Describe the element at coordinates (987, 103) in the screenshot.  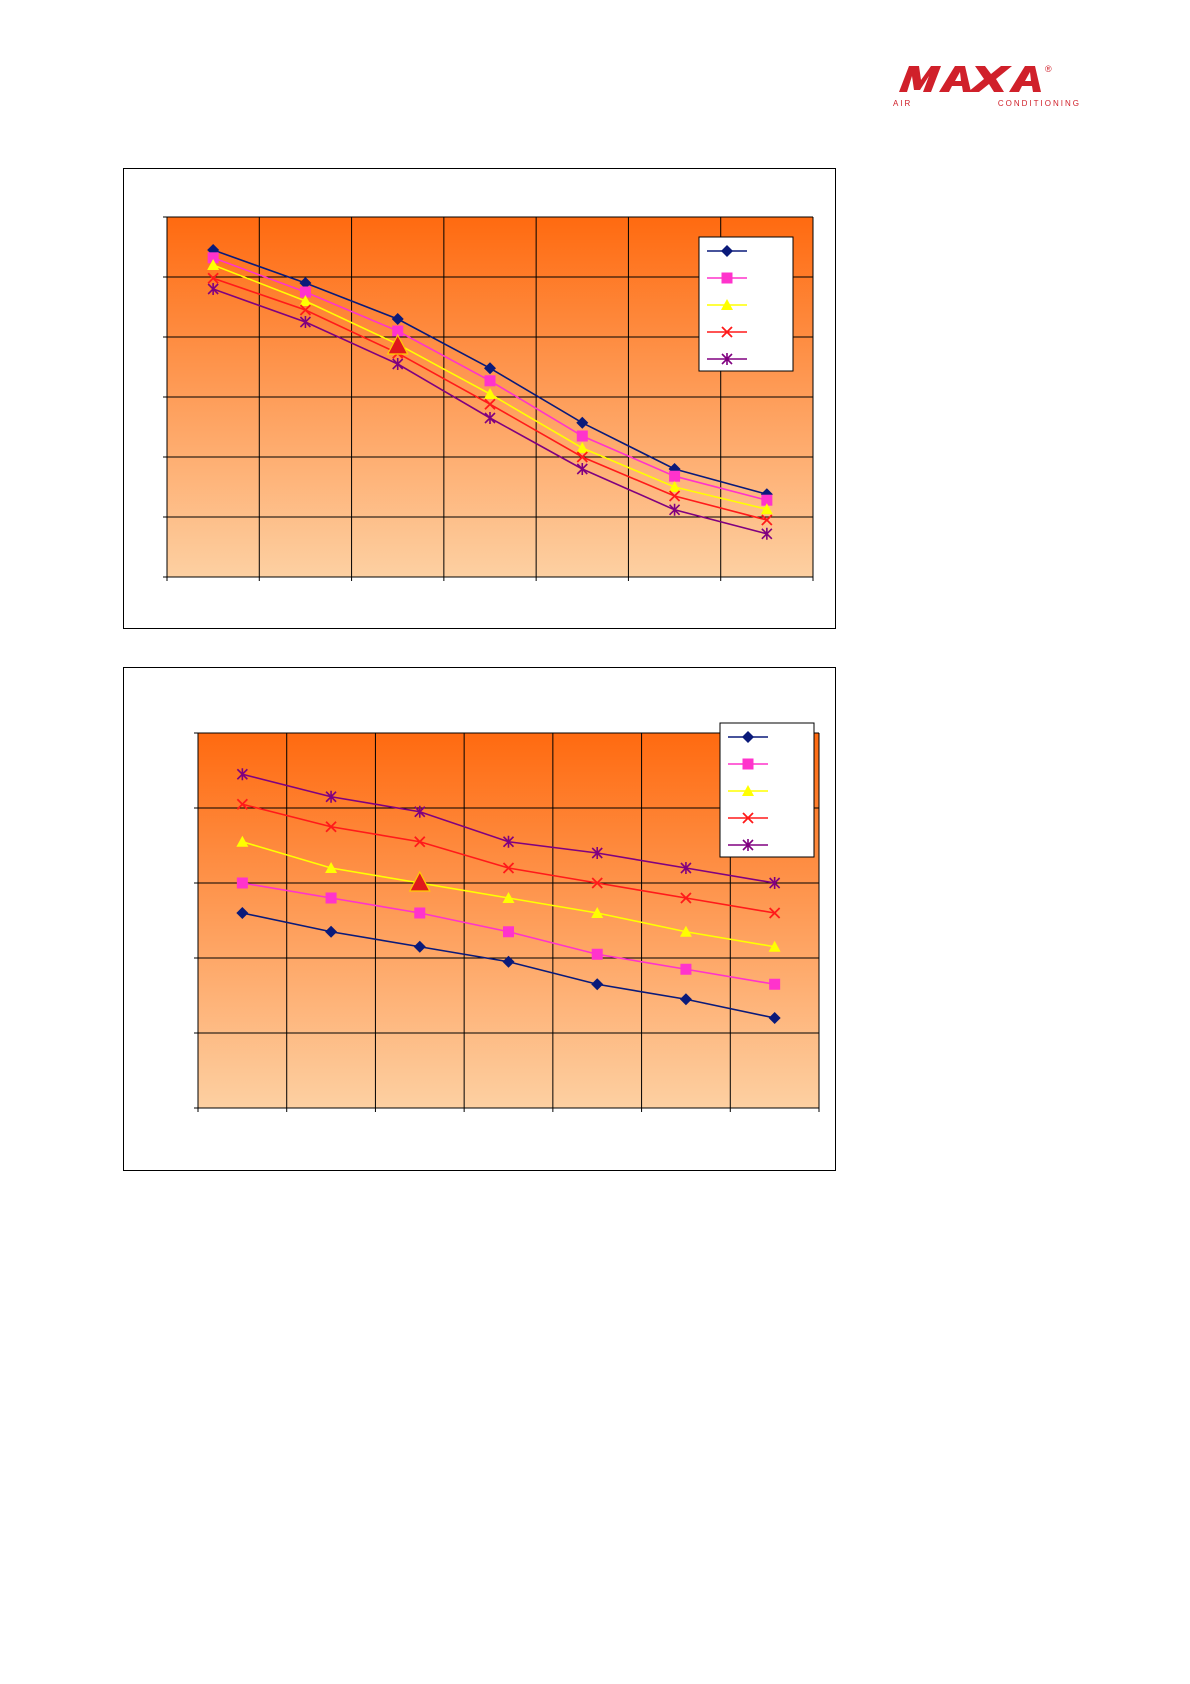
I see `logo-tagline: AIR CONDITIONING` at that location.